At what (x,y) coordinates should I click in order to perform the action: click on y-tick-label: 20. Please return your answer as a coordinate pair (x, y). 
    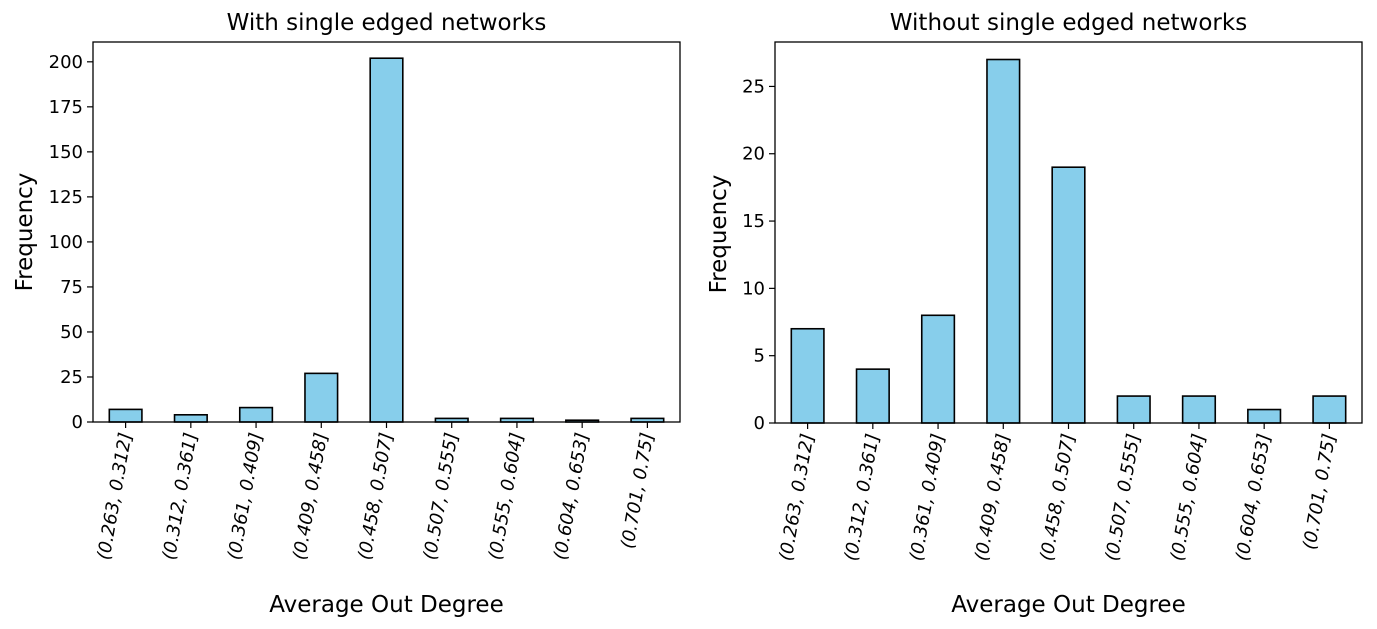
    Looking at the image, I should click on (753, 154).